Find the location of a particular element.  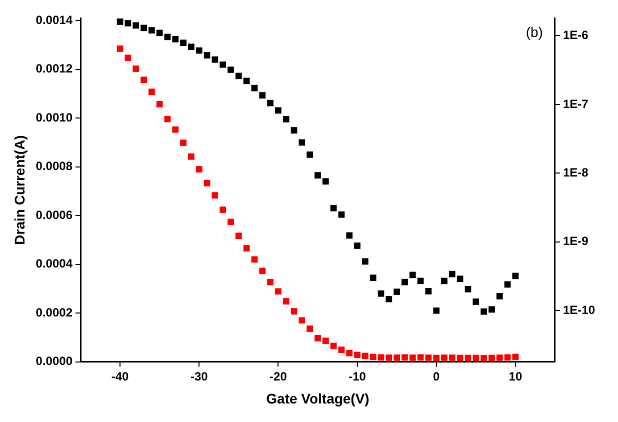

x-tick-label: -40 is located at coordinates (120, 376).